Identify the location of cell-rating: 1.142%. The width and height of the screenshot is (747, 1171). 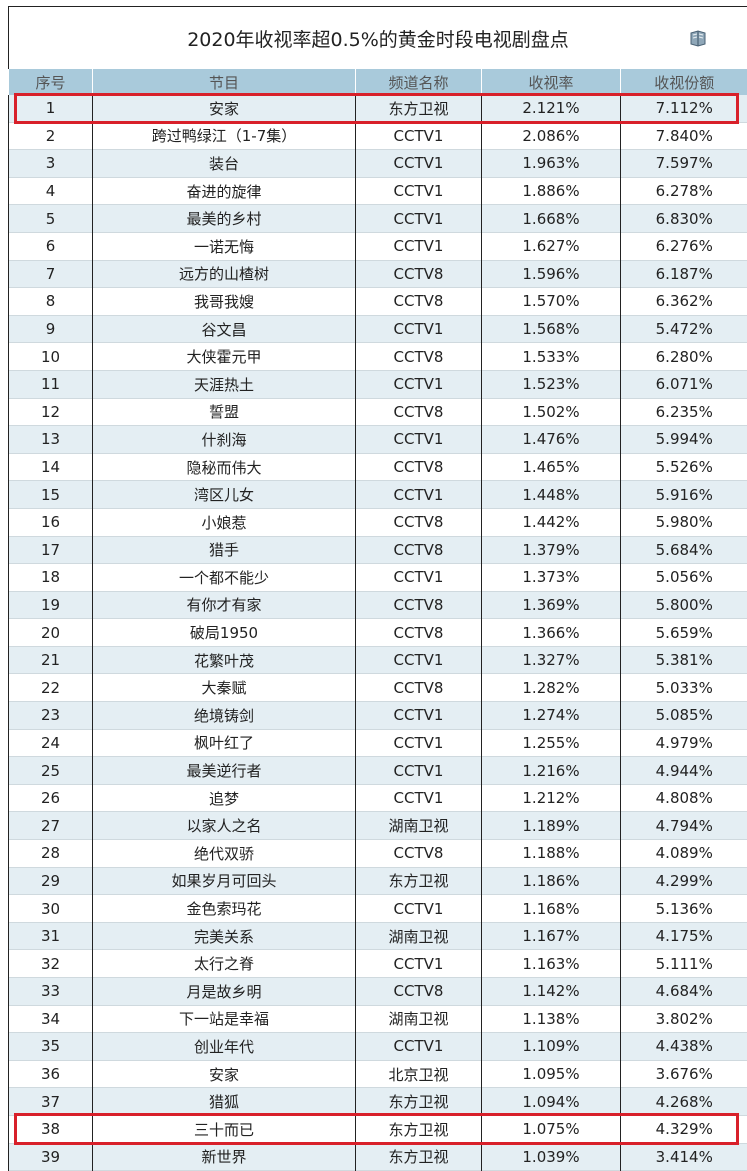
(551, 992).